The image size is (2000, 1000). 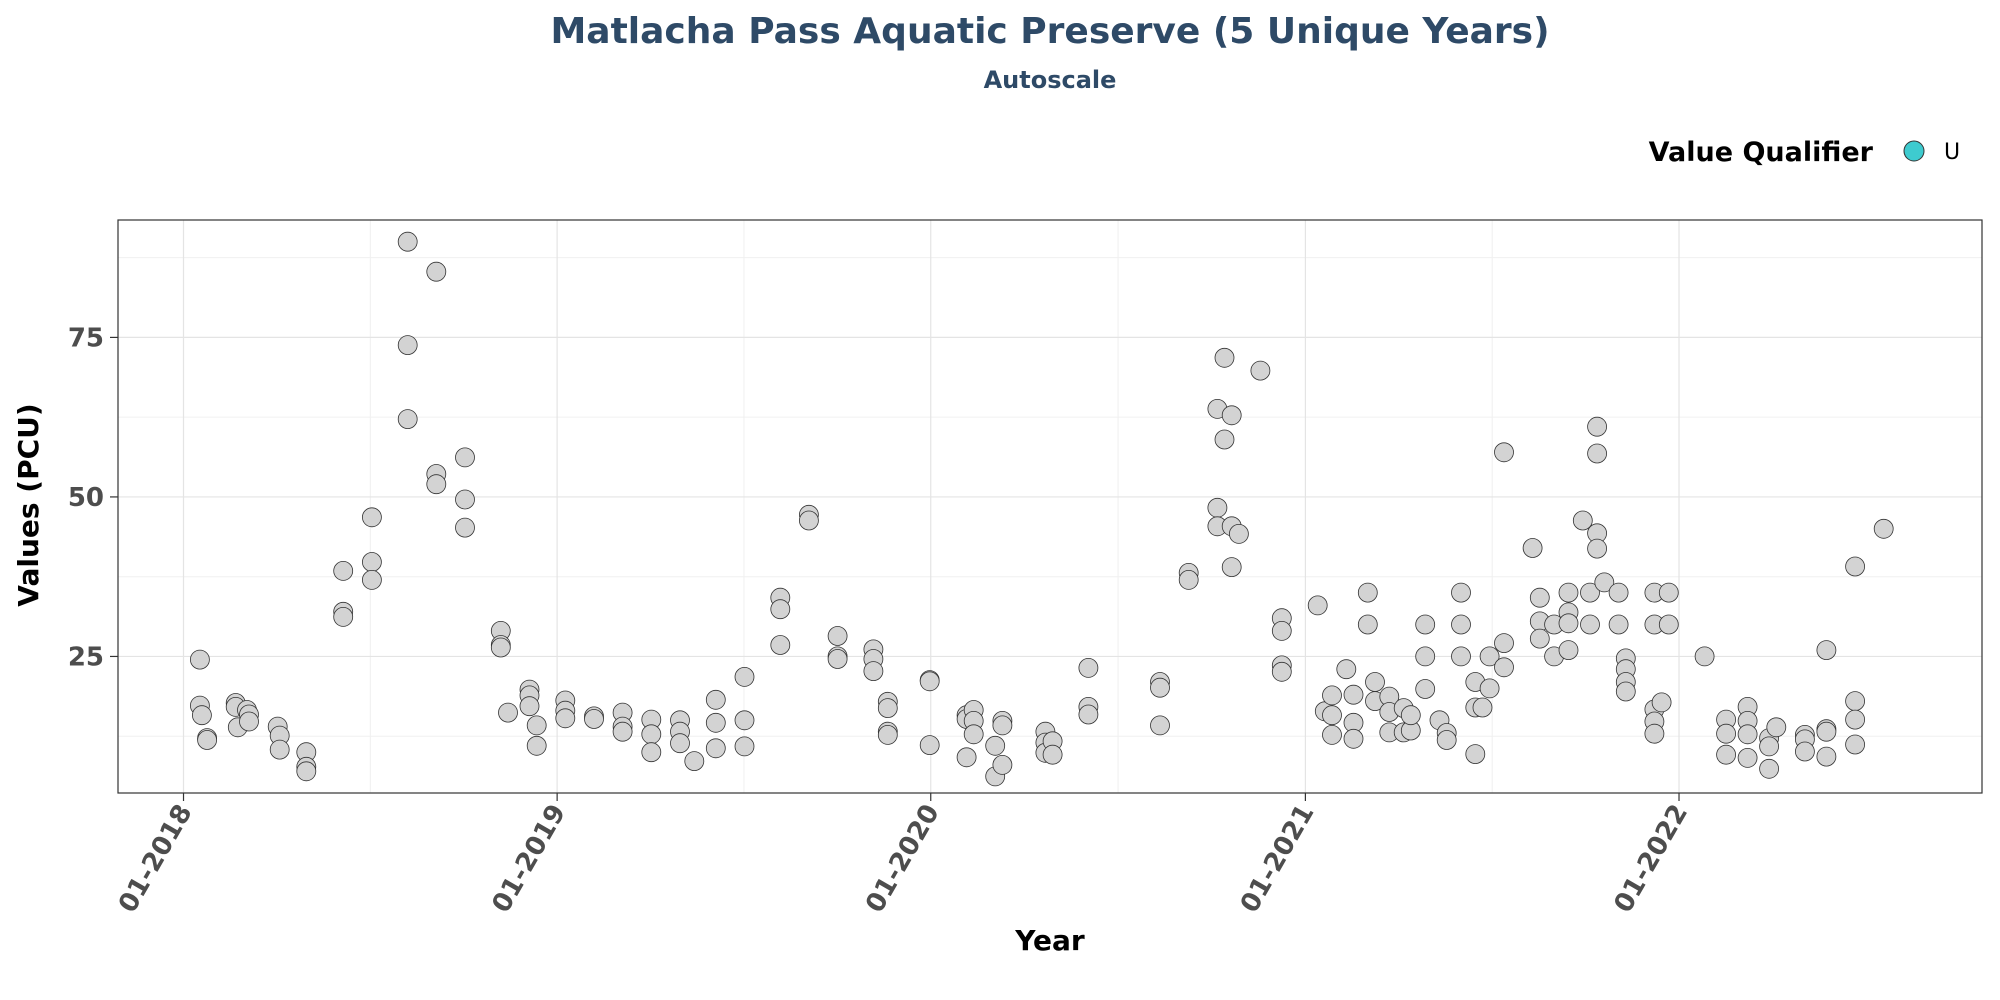 What do you see at coordinates (28, 504) in the screenshot?
I see `y-axis-title: Values (PCU)` at bounding box center [28, 504].